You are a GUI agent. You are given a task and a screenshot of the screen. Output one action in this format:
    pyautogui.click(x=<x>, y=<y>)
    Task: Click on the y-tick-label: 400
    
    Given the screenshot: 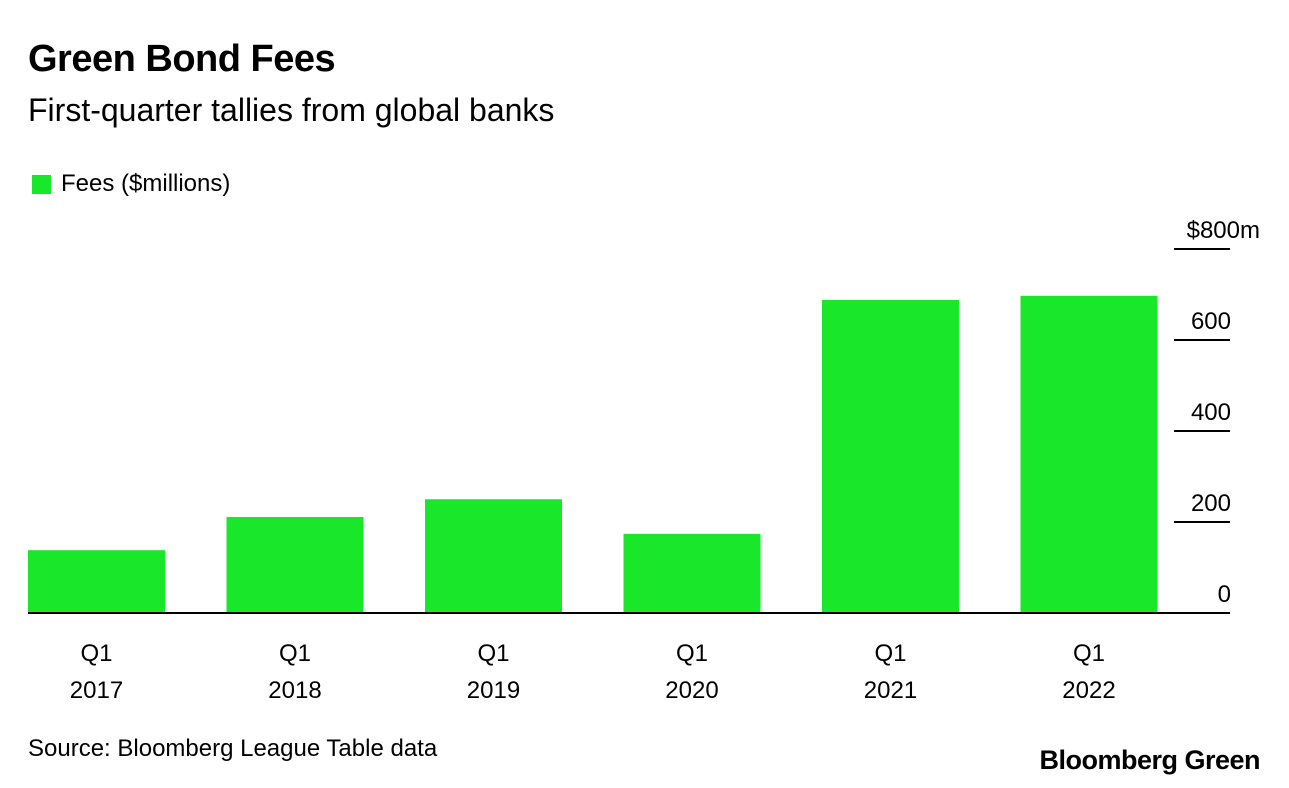 What is the action you would take?
    pyautogui.click(x=1211, y=412)
    